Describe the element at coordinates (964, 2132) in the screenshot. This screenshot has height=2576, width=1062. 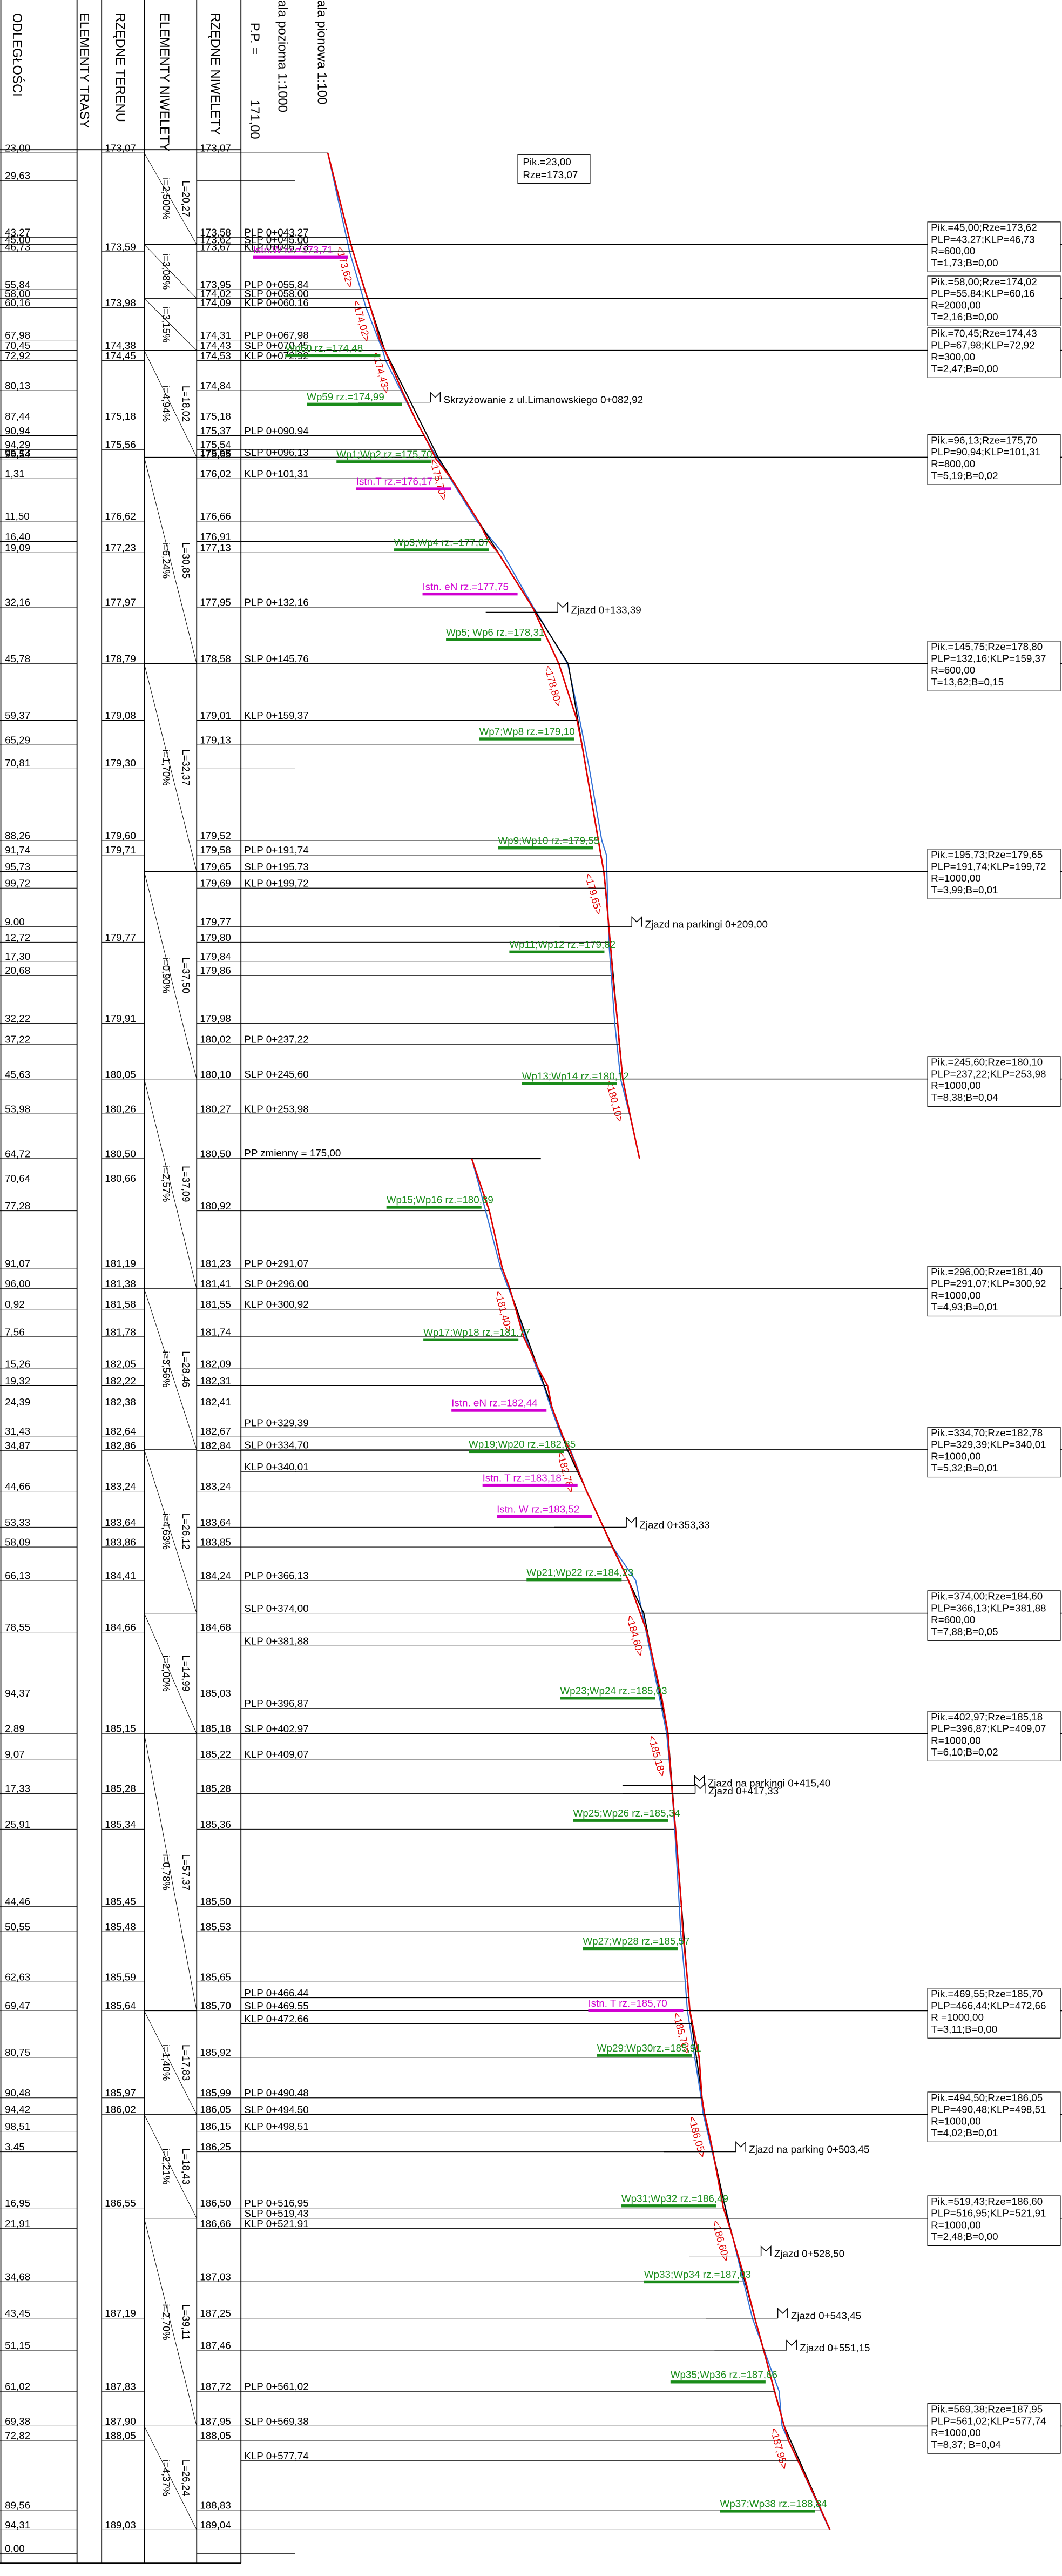
I see `curve-text: T=4,02;B=0,01` at that location.